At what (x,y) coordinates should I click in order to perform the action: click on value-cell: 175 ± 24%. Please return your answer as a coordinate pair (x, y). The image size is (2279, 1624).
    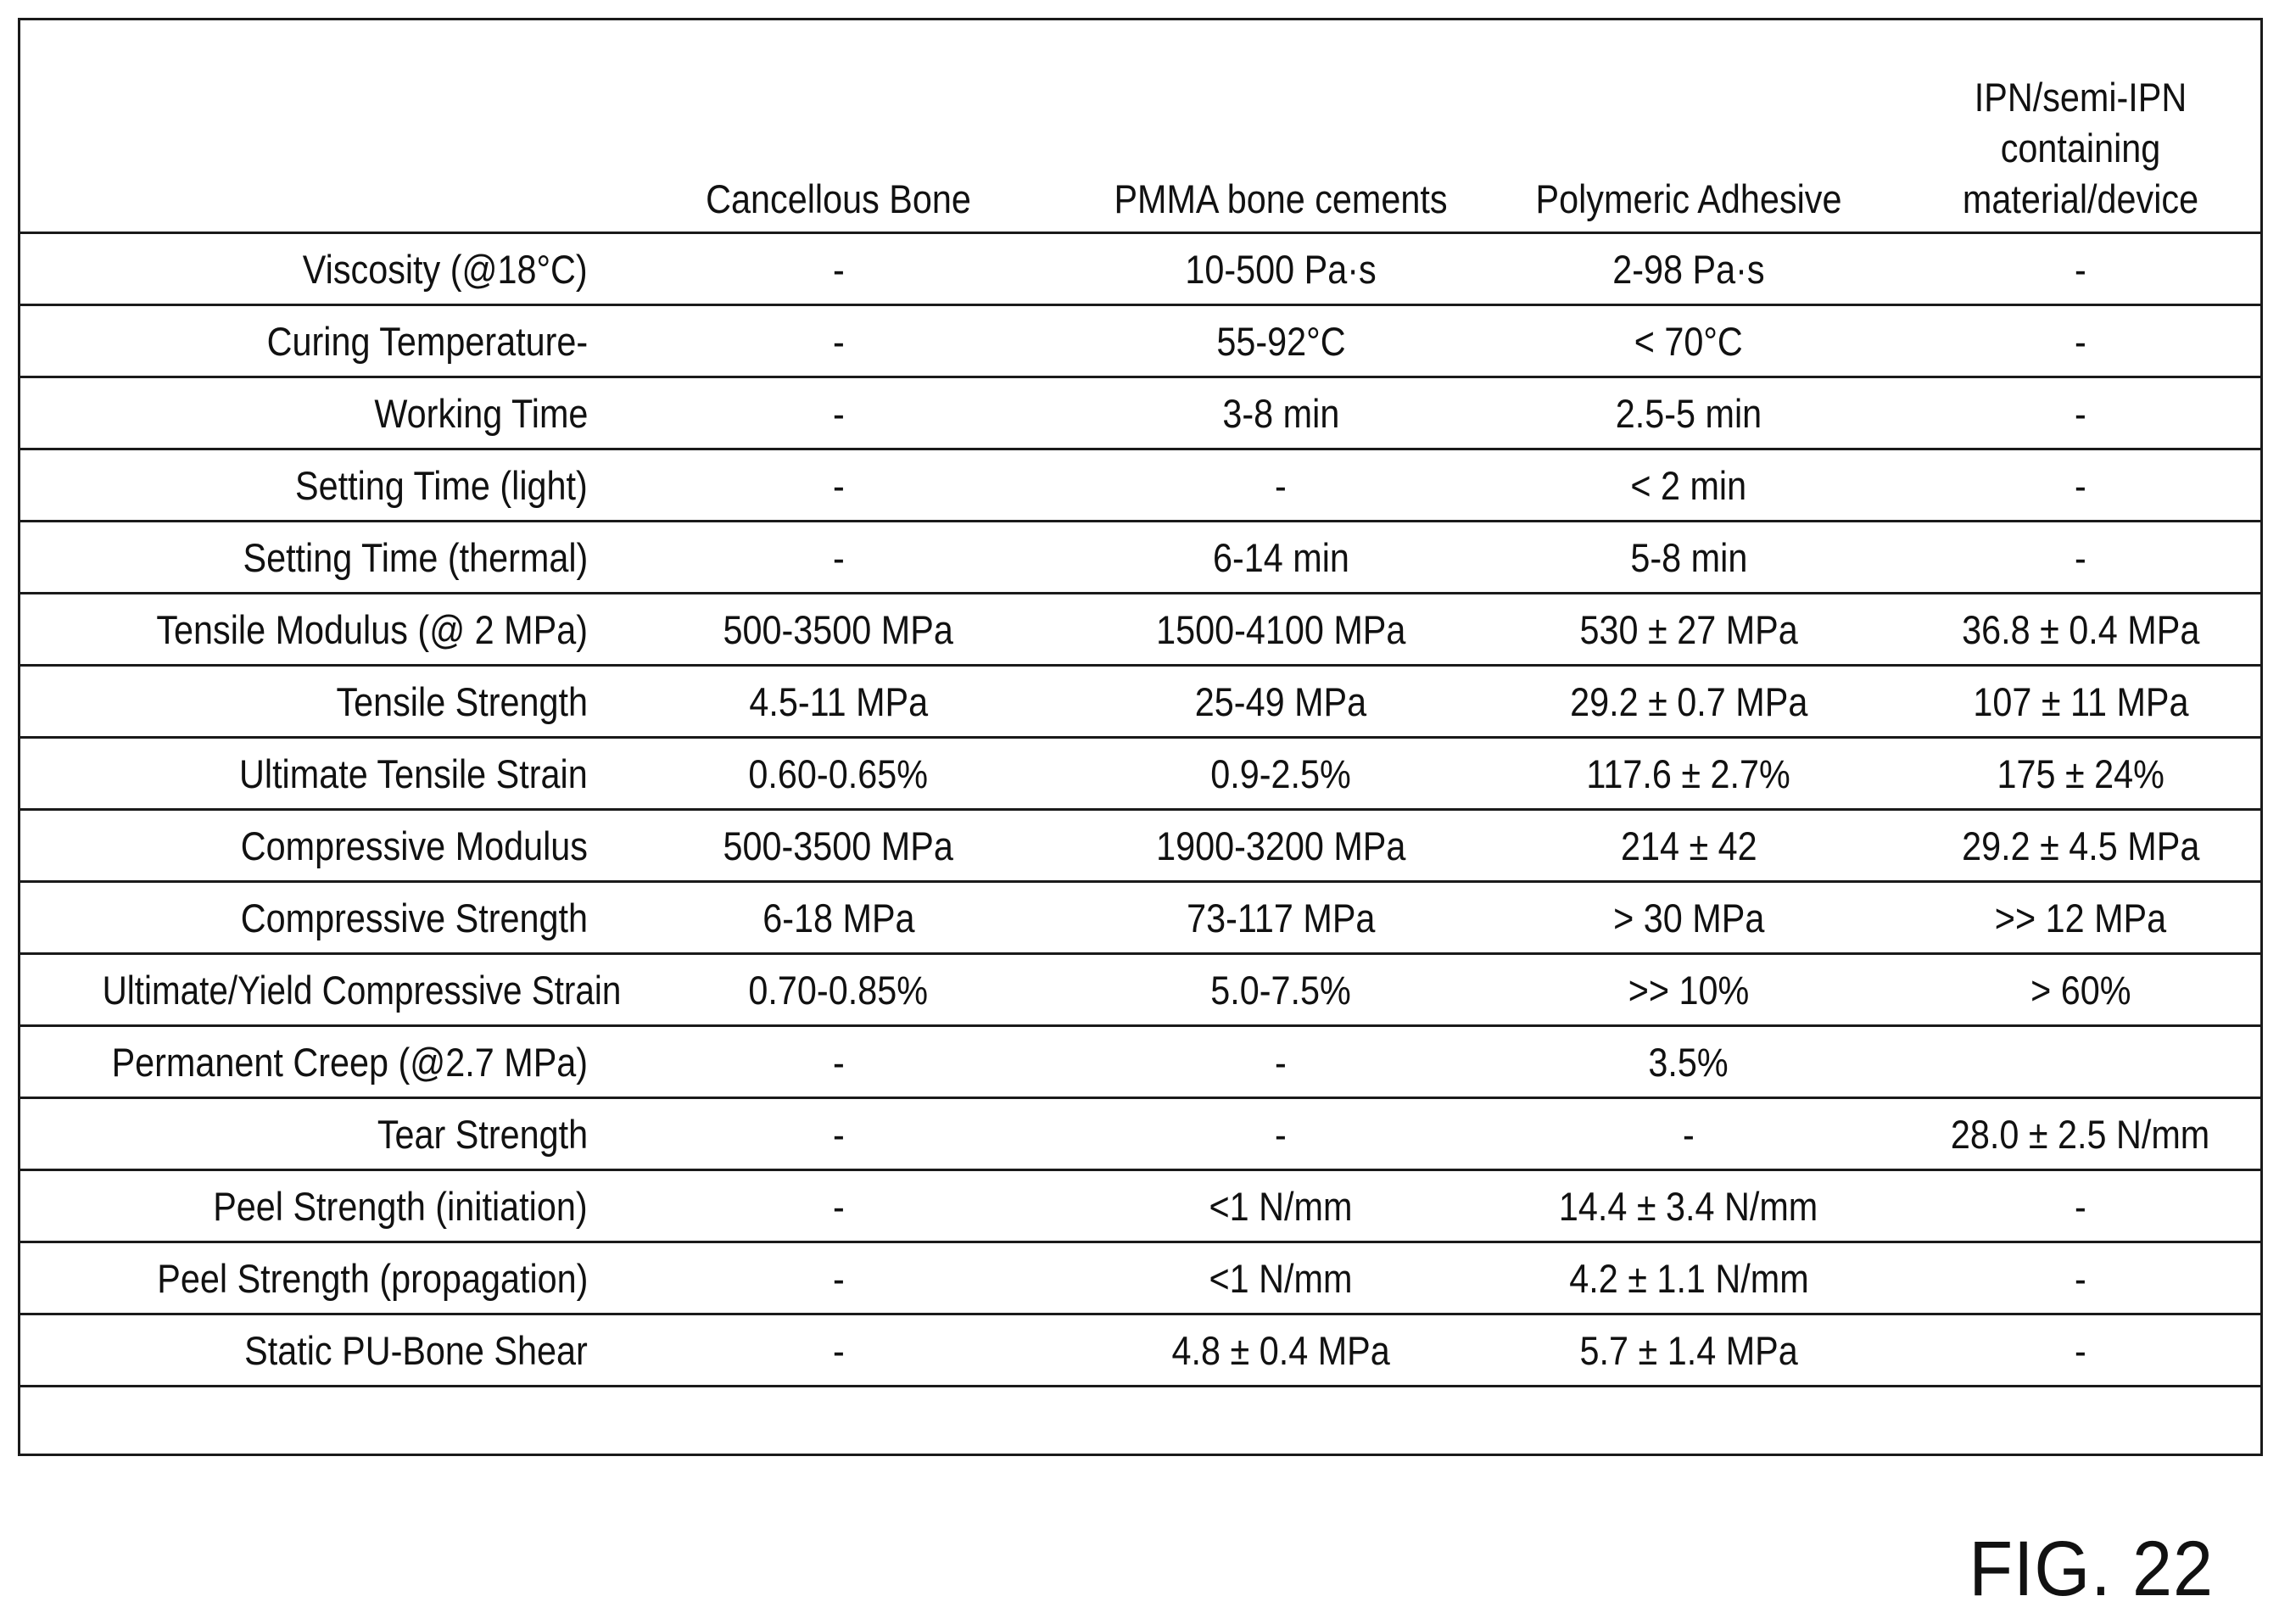
    Looking at the image, I should click on (2080, 774).